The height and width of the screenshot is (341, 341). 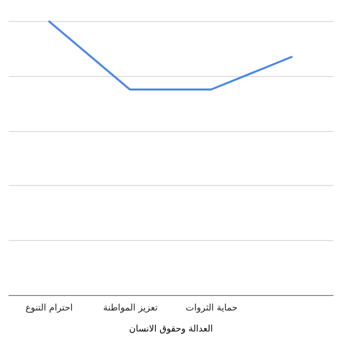 What do you see at coordinates (212, 309) in the screenshot?
I see `x-tick-label: حماية الثروات` at bounding box center [212, 309].